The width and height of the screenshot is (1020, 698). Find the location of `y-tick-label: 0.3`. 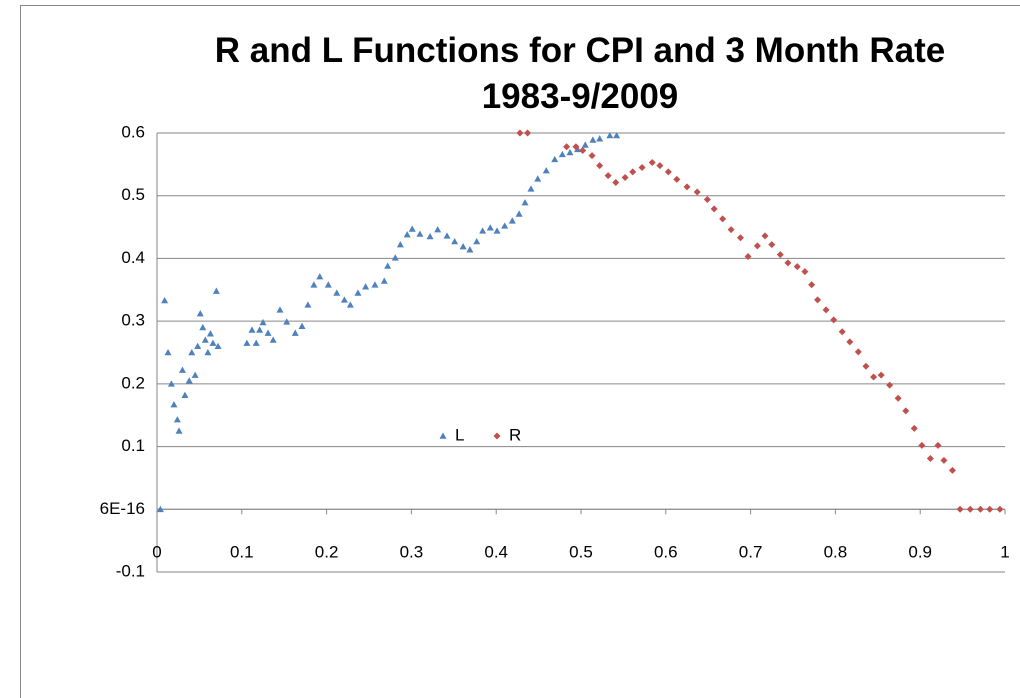

y-tick-label: 0.3 is located at coordinates (133, 320).